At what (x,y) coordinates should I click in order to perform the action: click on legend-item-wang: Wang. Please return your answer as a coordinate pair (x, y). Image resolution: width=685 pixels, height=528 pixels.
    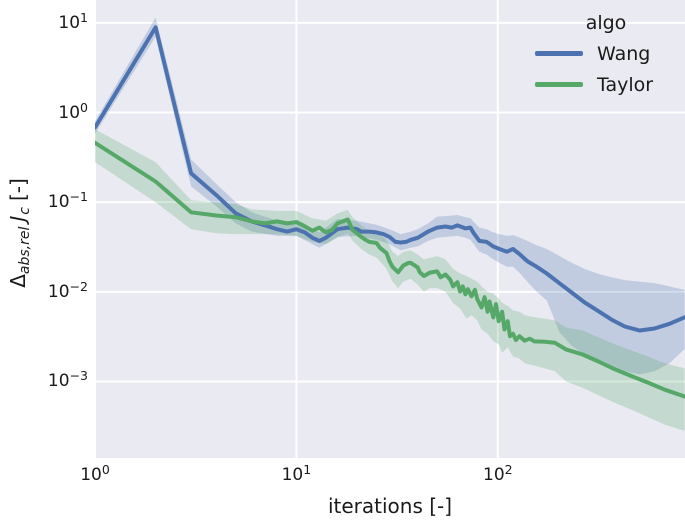
    Looking at the image, I should click on (606, 53).